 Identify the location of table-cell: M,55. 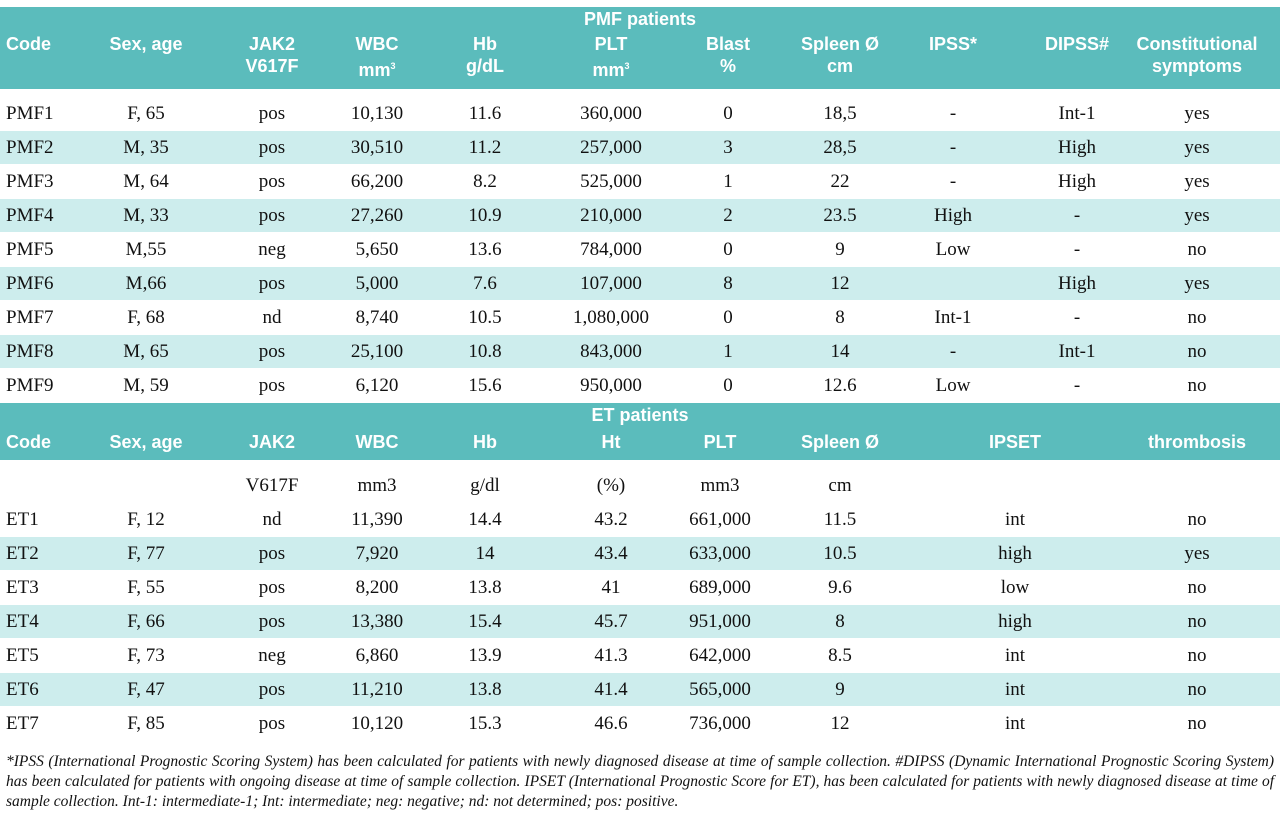
(146, 249).